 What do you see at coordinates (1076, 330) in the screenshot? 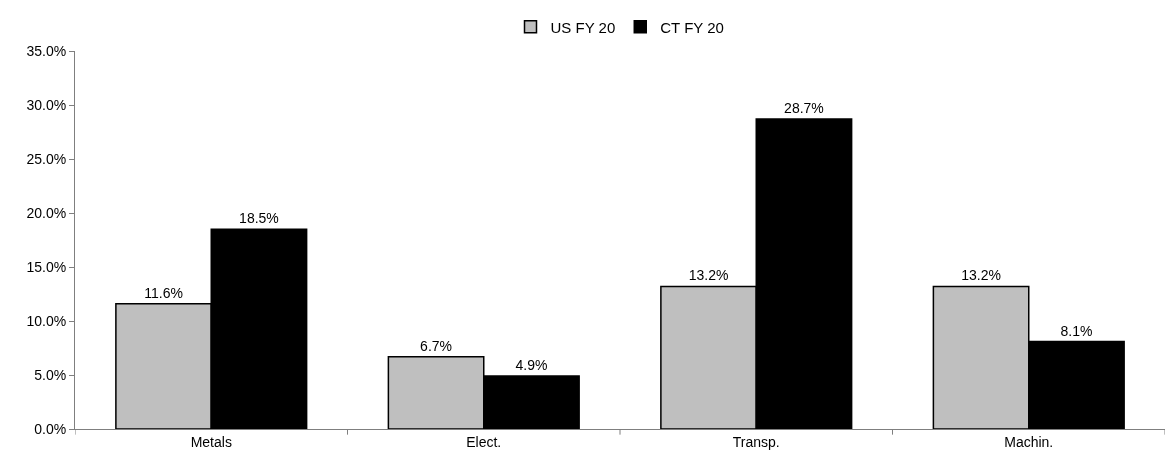
I see `data-label: 8.1%` at bounding box center [1076, 330].